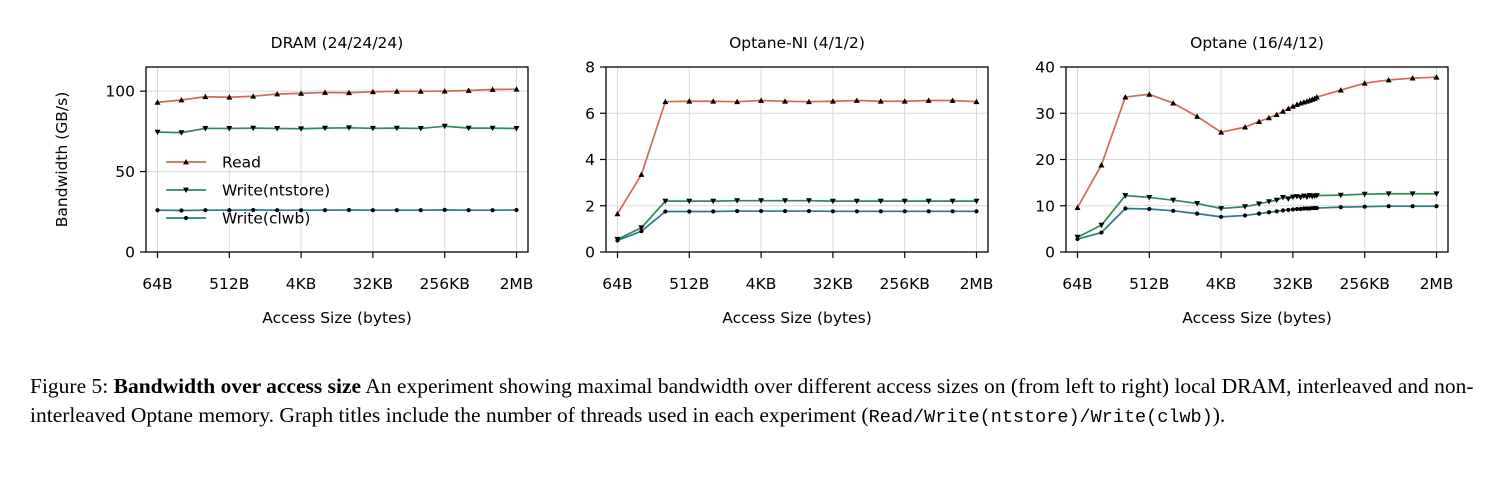  I want to click on y-tick-label: 100, so click(120, 92).